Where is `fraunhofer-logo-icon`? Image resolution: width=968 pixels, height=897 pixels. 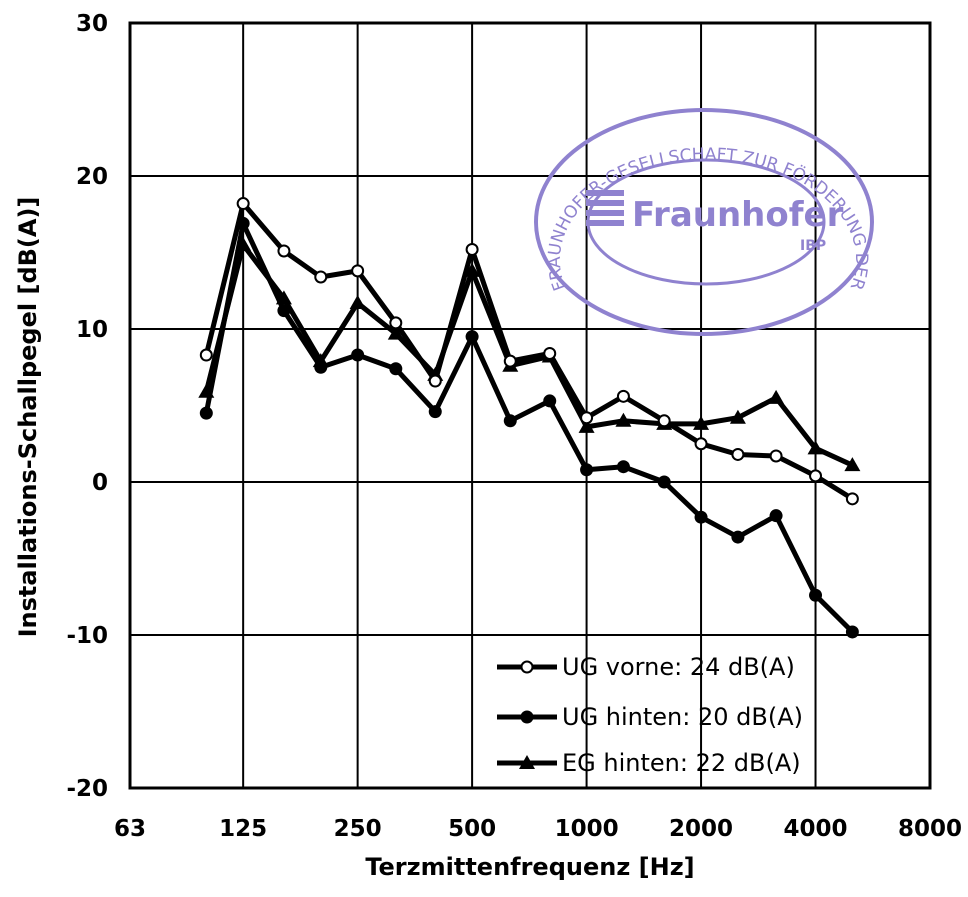
fraunhofer-logo-icon is located at coordinates (605, 208).